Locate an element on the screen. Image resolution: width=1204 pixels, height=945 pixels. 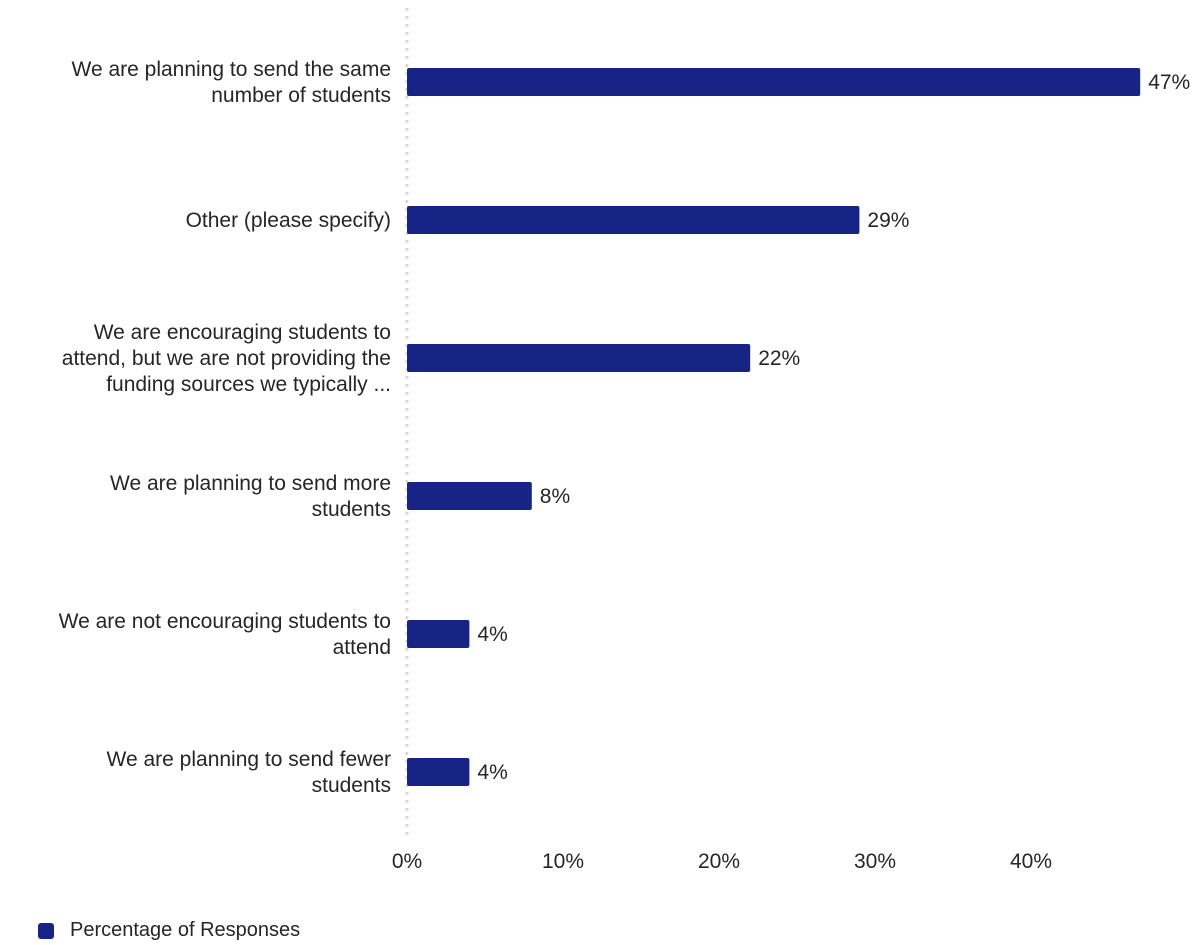
x-tick-labels: 0% 10% 20% 30% 40% is located at coordinates (722, 861).